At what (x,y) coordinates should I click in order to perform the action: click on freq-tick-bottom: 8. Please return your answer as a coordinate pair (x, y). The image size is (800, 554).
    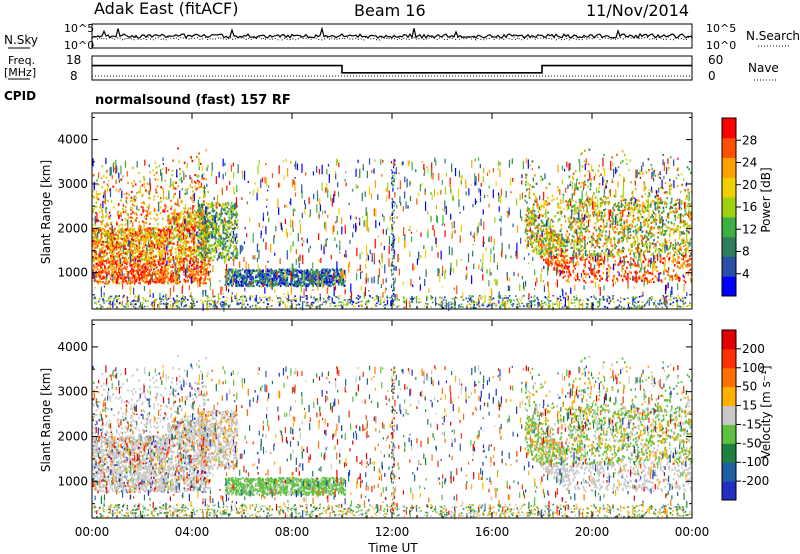
    Looking at the image, I should click on (74, 76).